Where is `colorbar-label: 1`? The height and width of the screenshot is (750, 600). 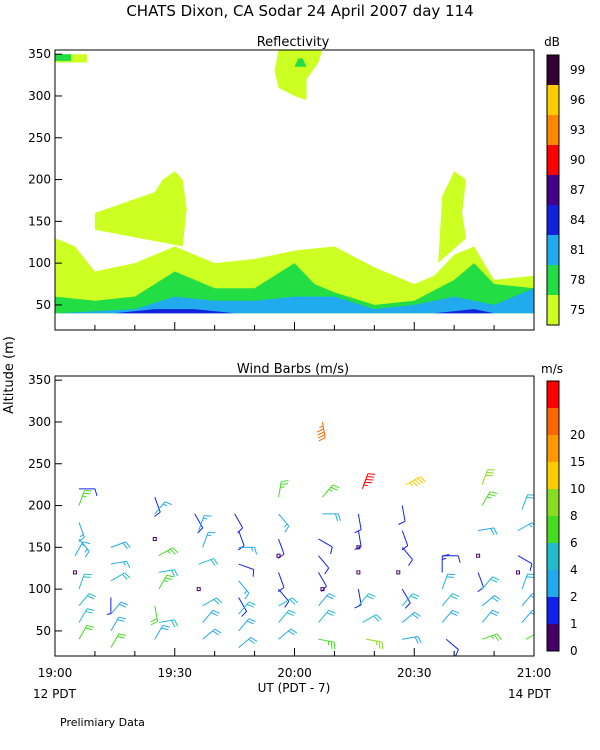 colorbar-label: 1 is located at coordinates (574, 624).